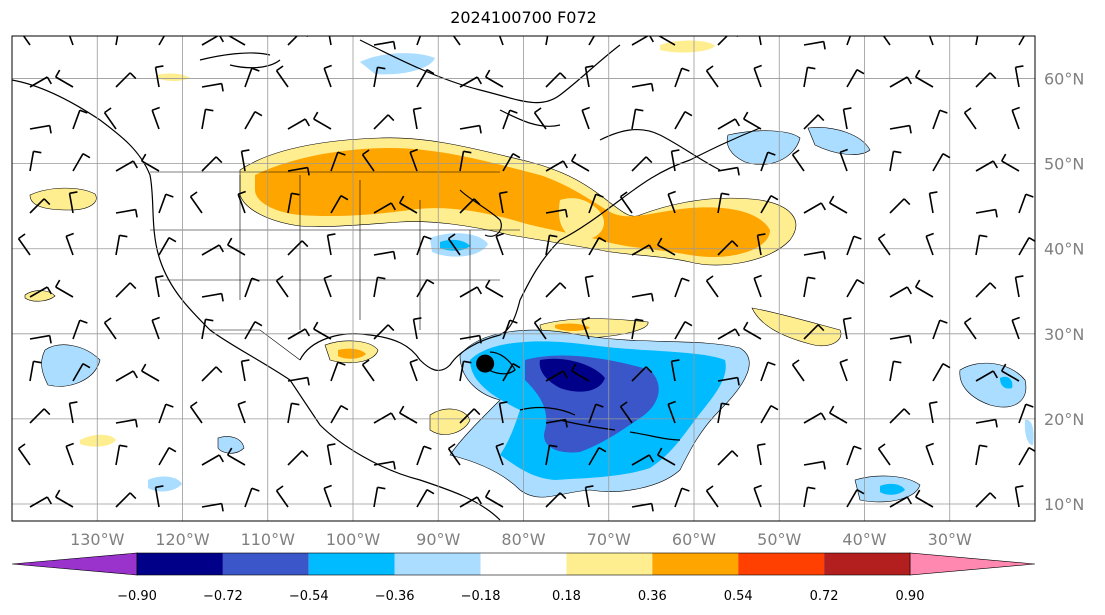  Describe the element at coordinates (523, 564) in the screenshot. I see `colorbar-outline` at that location.